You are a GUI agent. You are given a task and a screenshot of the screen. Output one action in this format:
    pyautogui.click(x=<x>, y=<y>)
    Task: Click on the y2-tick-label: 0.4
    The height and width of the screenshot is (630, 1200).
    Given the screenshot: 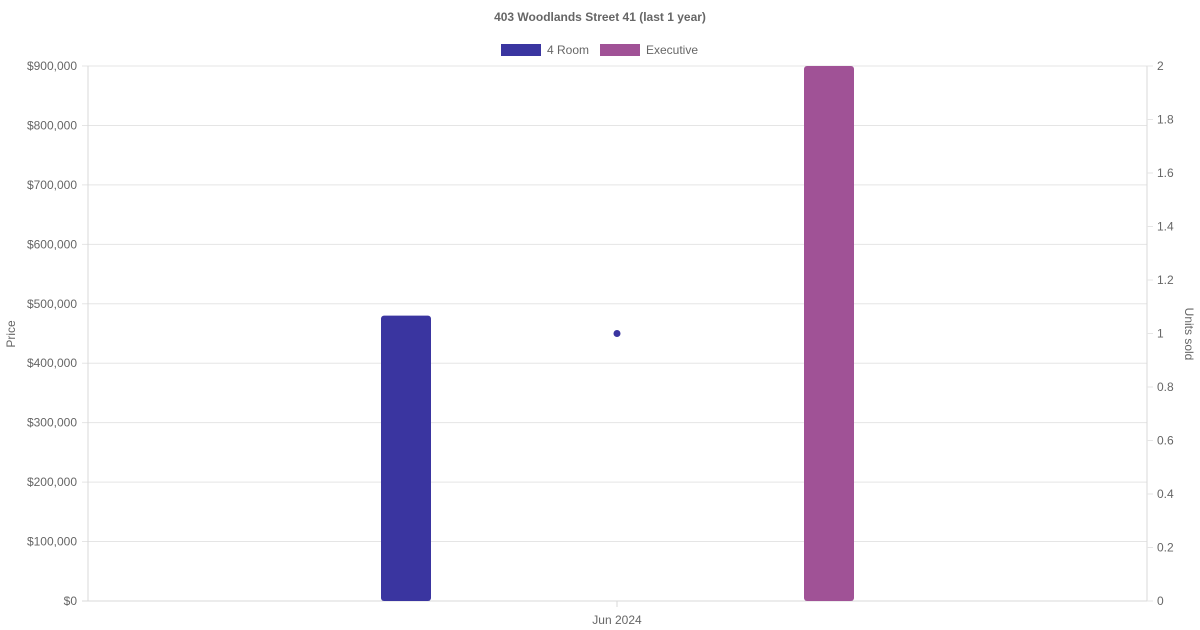 What is the action you would take?
    pyautogui.click(x=1165, y=494)
    